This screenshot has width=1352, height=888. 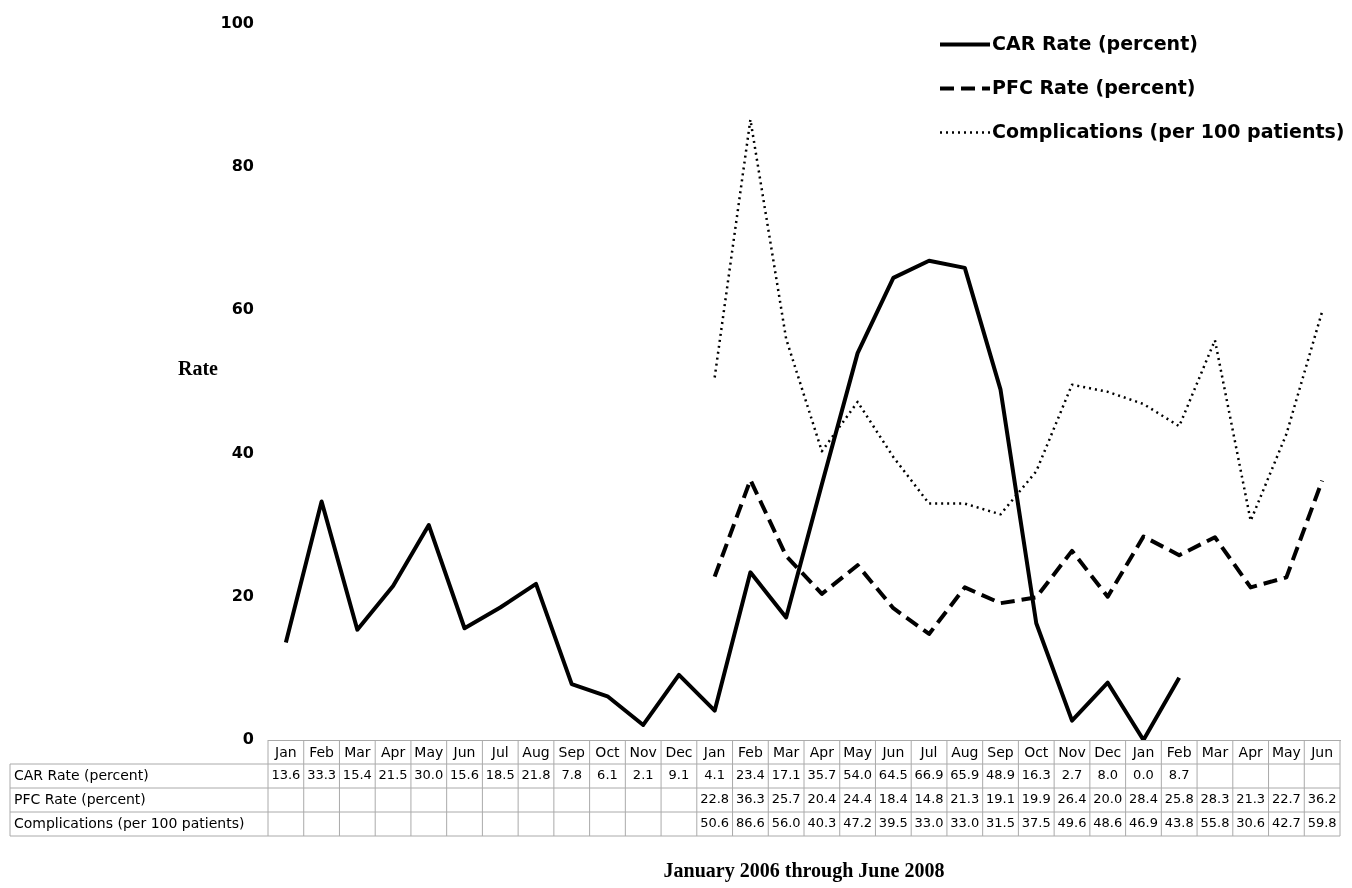 What do you see at coordinates (607, 775) in the screenshot?
I see `data-label: 6.1` at bounding box center [607, 775].